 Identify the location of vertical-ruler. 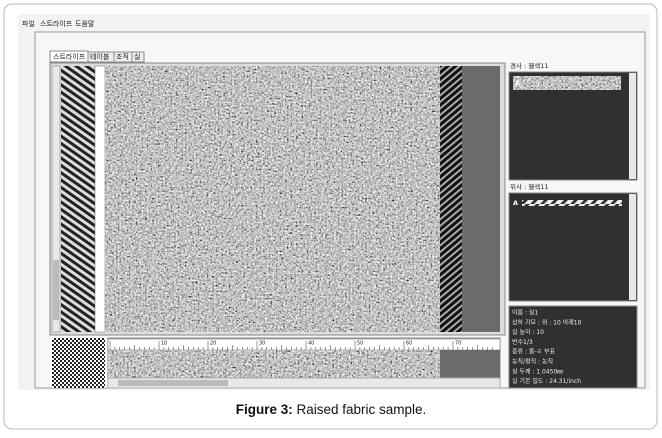
(100, 199).